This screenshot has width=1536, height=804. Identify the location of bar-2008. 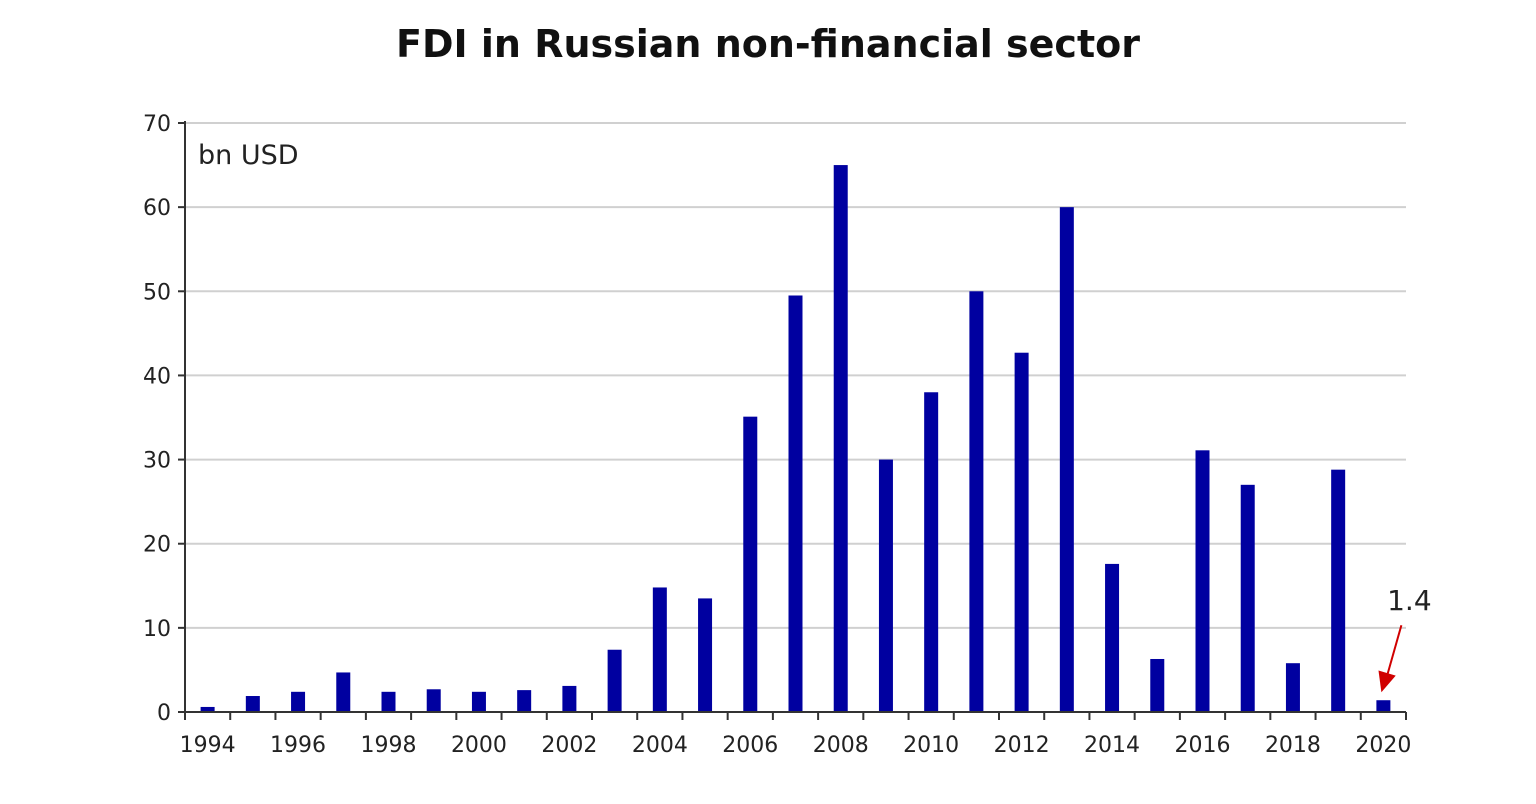
(840, 439).